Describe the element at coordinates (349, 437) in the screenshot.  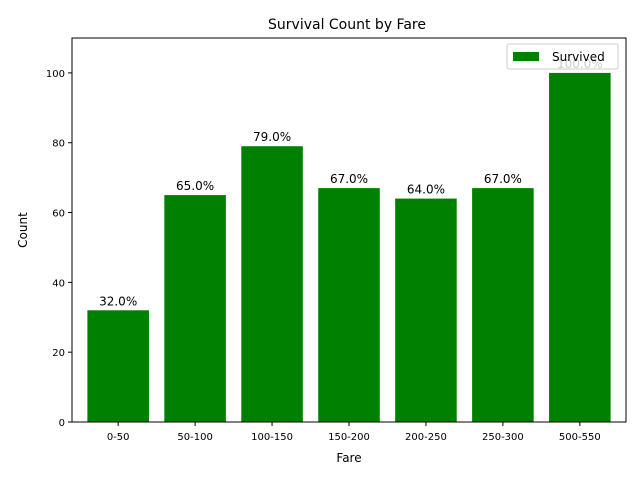
I see `x-tick-label: 150-200` at that location.